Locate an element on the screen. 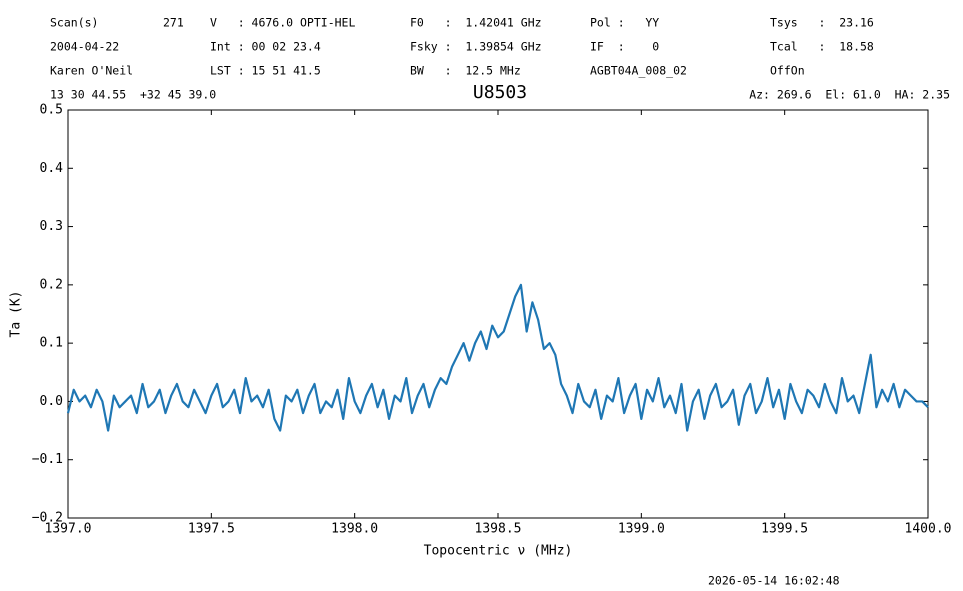 Image resolution: width=963 pixels, height=591 pixels. annotation: V : 4676.0 OPTI-HEL is located at coordinates (282, 23).